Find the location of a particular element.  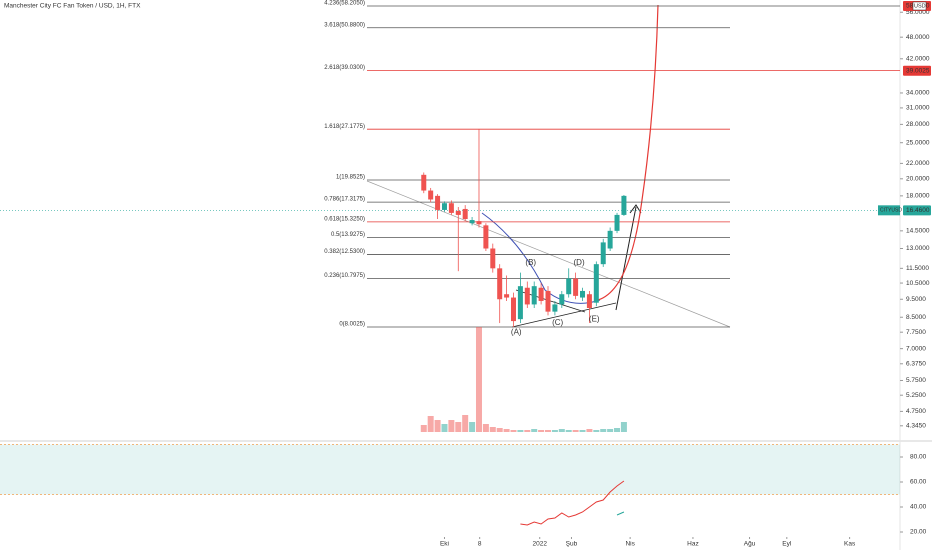

fib-label: 0.618(15.3250) is located at coordinates (344, 219).